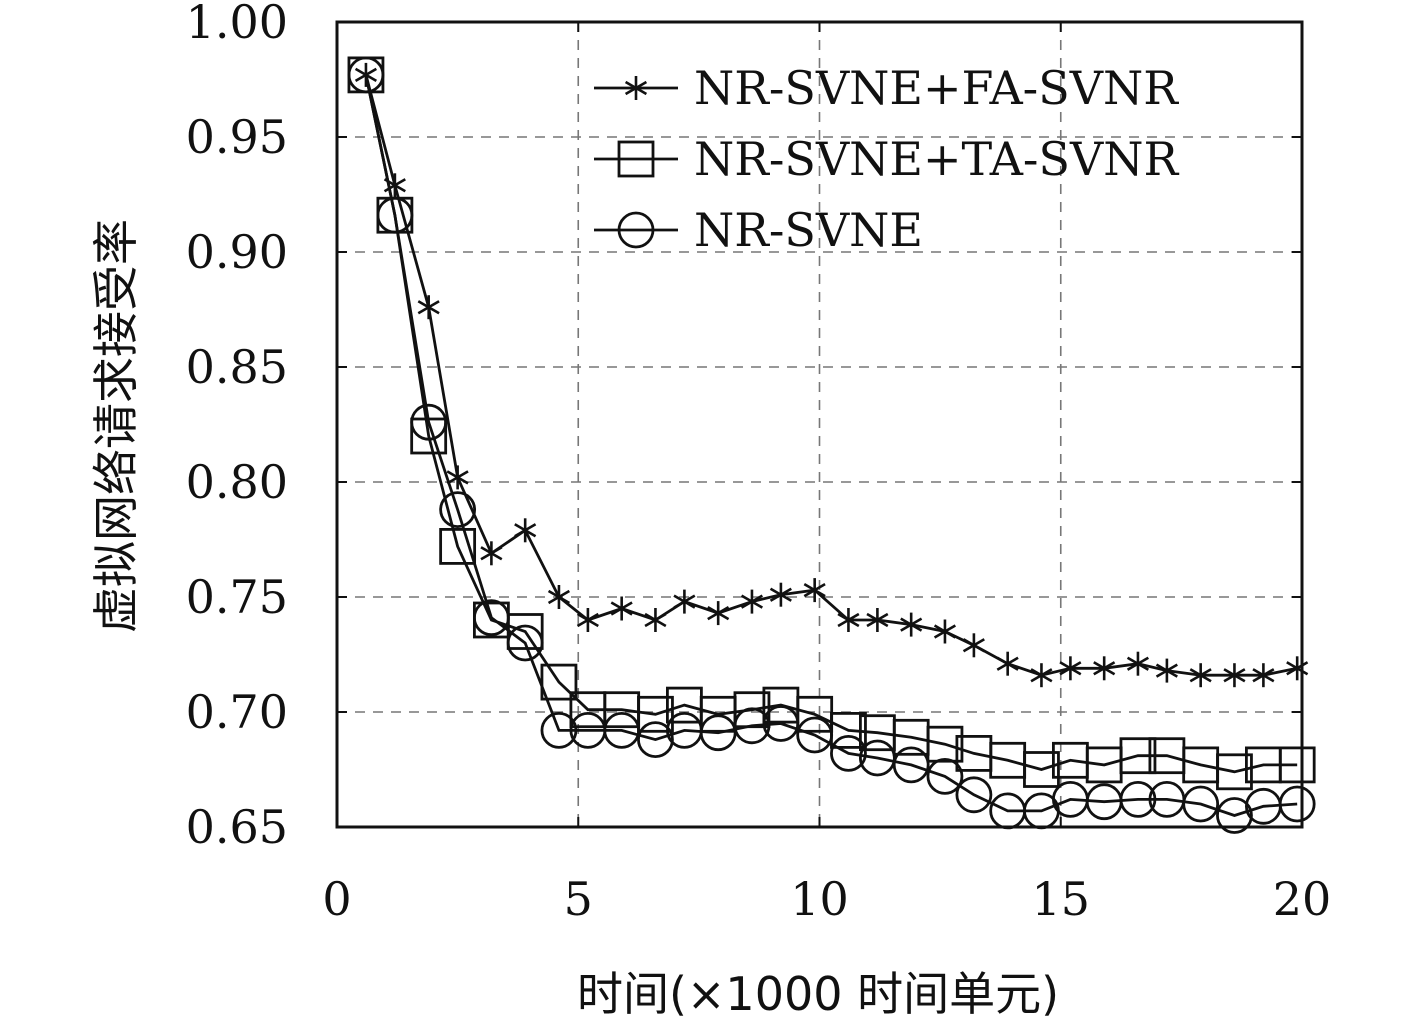  Describe the element at coordinates (237, 367) in the screenshot. I see `y-tick-label: 0.85` at that location.